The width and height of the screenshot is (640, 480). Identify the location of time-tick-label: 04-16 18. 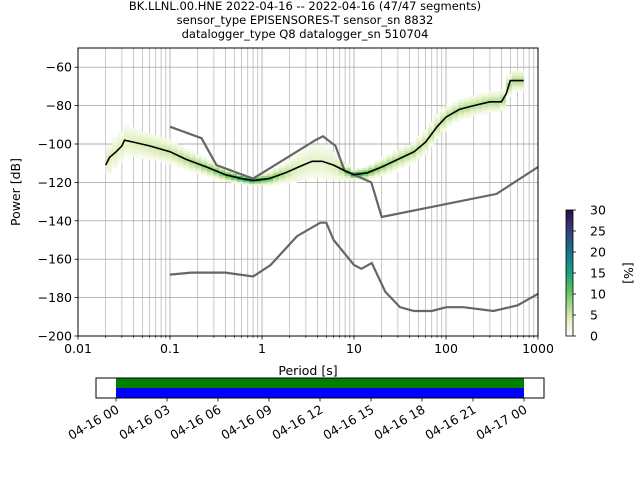
(399, 422).